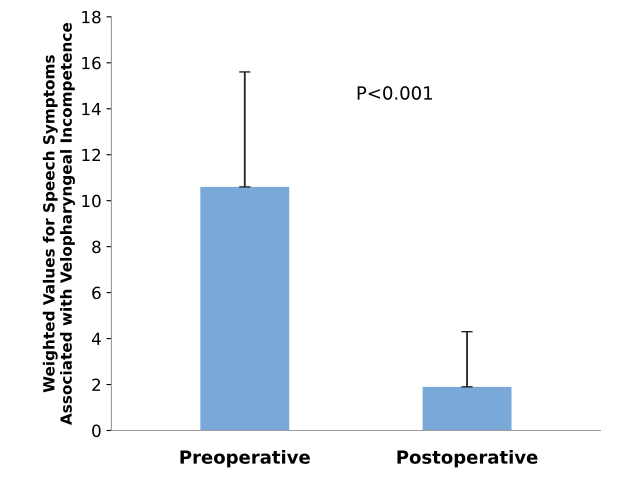  Describe the element at coordinates (91, 63) in the screenshot. I see `y-tick-label: 16` at that location.